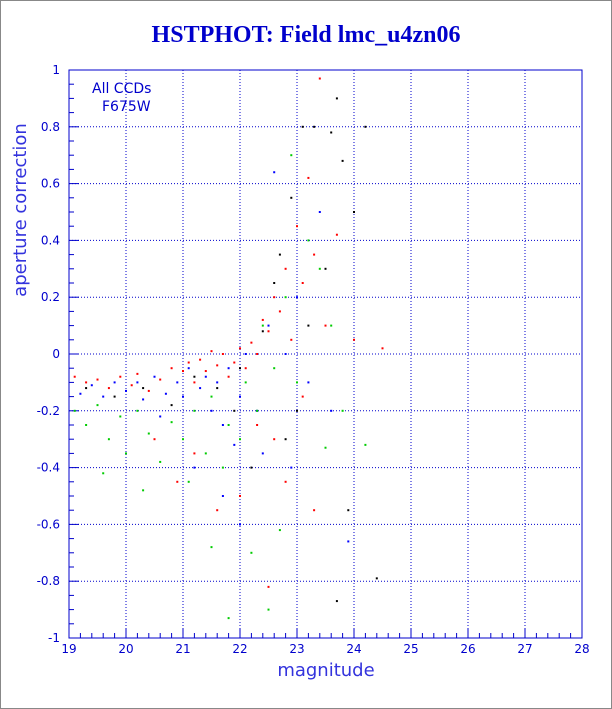 This screenshot has width=612, height=709. Describe the element at coordinates (56, 70) in the screenshot. I see `y-tick-label: 1` at that location.